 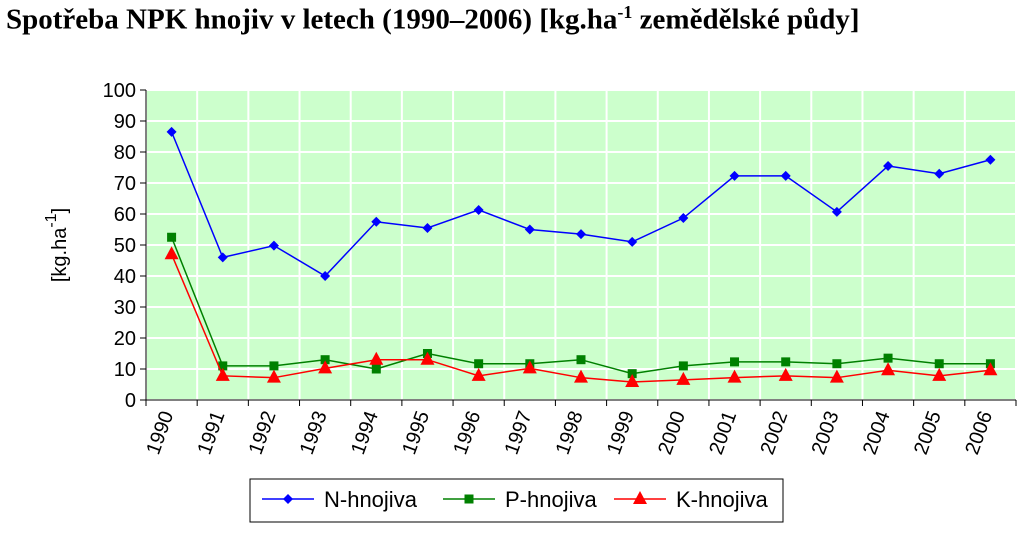 I want to click on y-tick-label: 30, so click(x=125, y=308).